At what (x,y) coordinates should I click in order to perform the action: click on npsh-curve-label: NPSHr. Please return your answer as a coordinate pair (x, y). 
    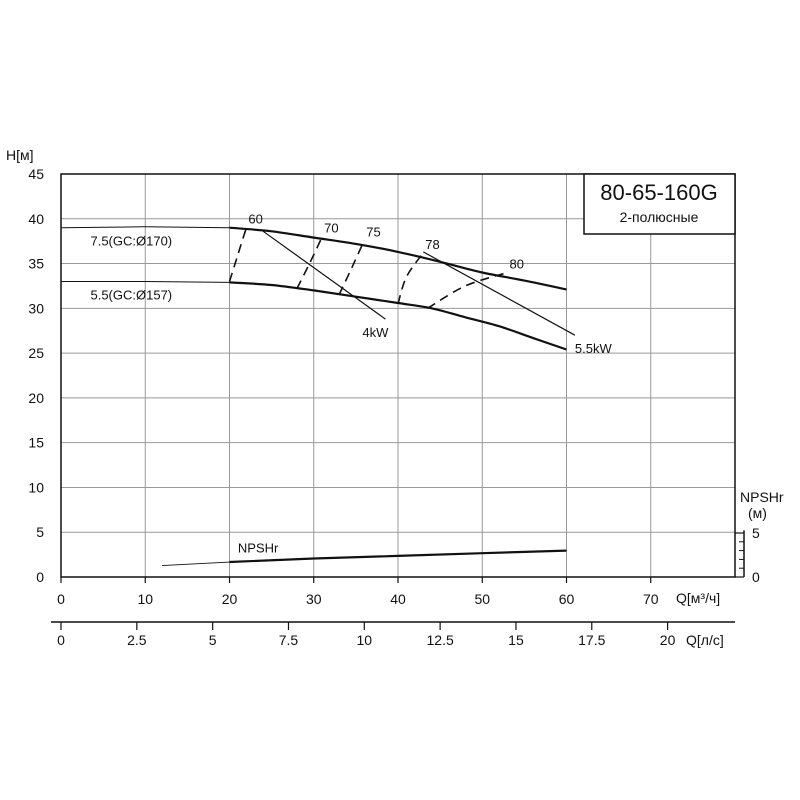
    Looking at the image, I should click on (258, 547).